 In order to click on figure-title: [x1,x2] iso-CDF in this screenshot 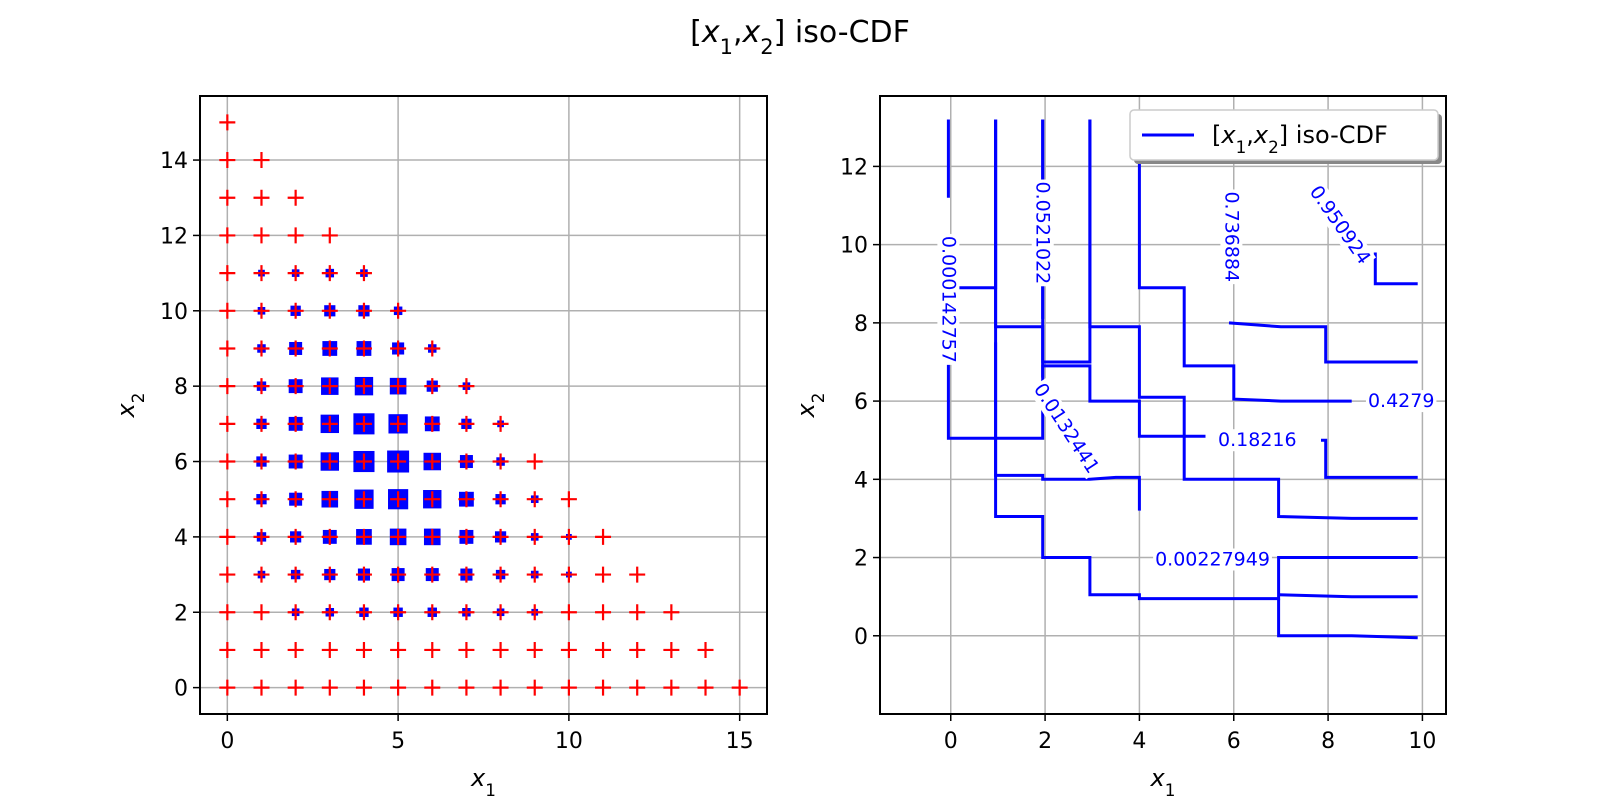, I will do `click(800, 37)`.